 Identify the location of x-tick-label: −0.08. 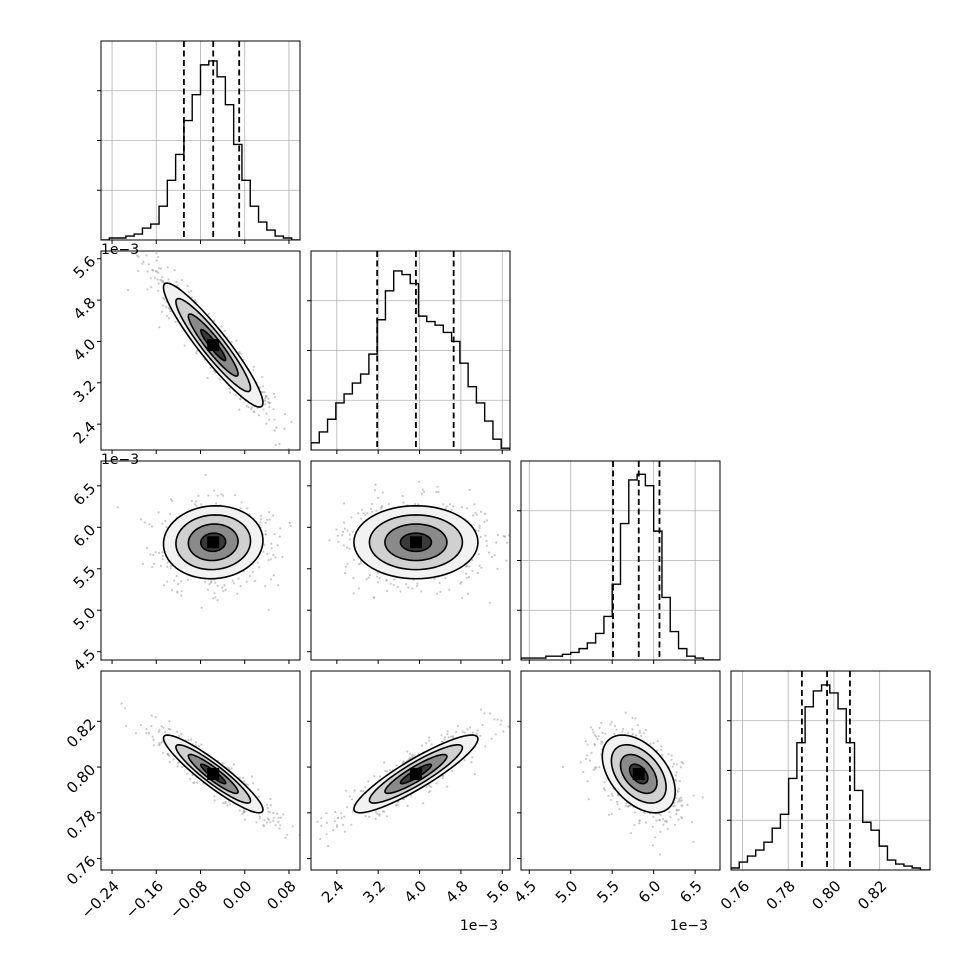
(188, 899).